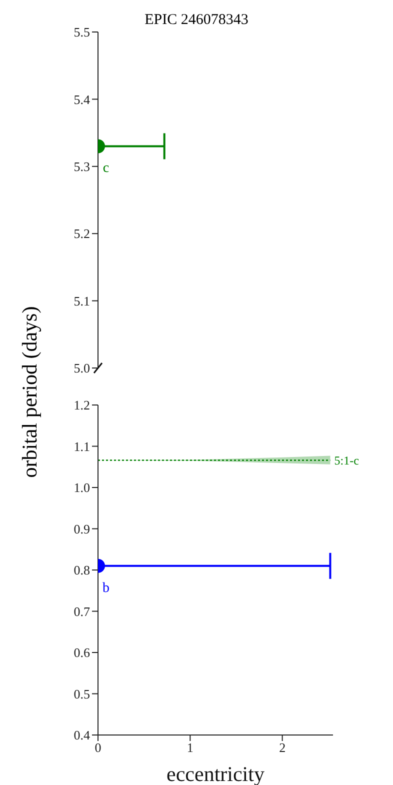  What do you see at coordinates (346, 460) in the screenshot?
I see `series-label: 5:1-c` at bounding box center [346, 460].